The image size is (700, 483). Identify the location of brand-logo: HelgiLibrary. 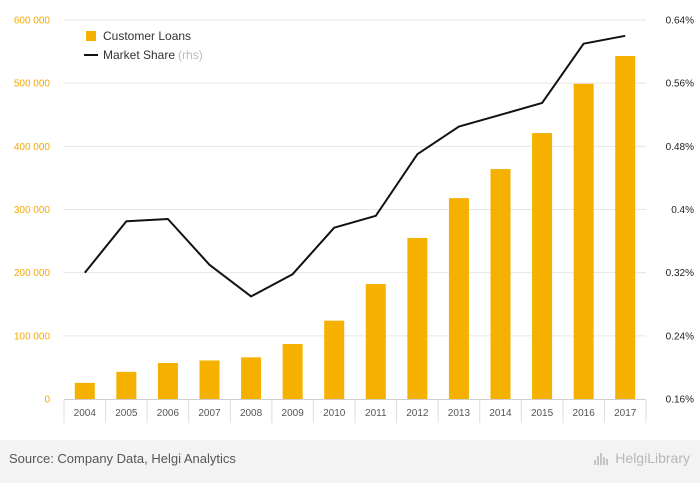
(641, 458).